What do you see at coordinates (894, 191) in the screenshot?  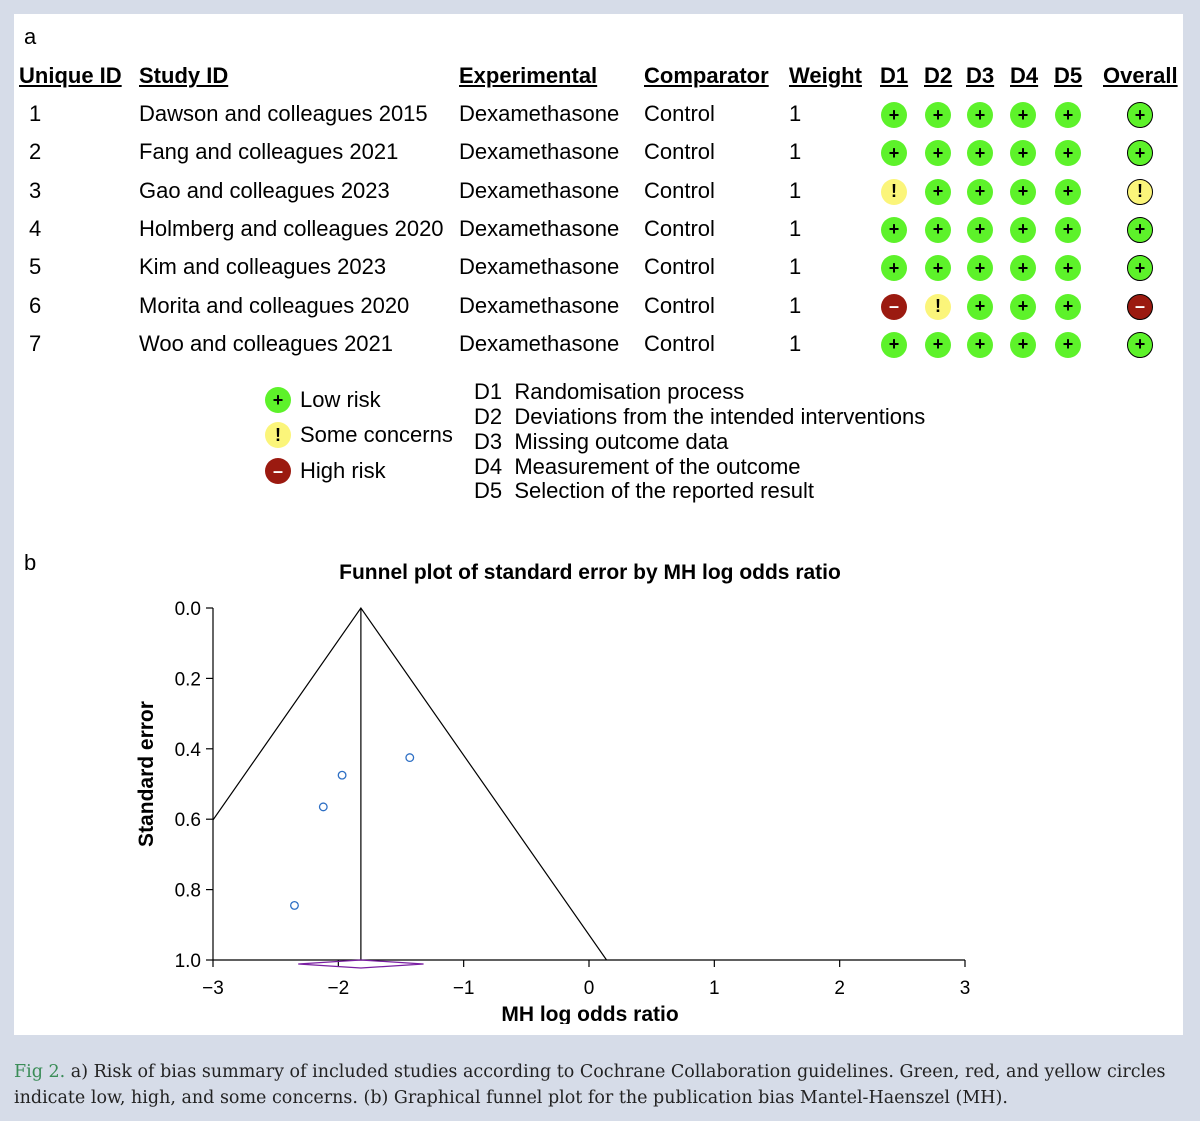 I see `domain-1-judgement-icon: !` at bounding box center [894, 191].